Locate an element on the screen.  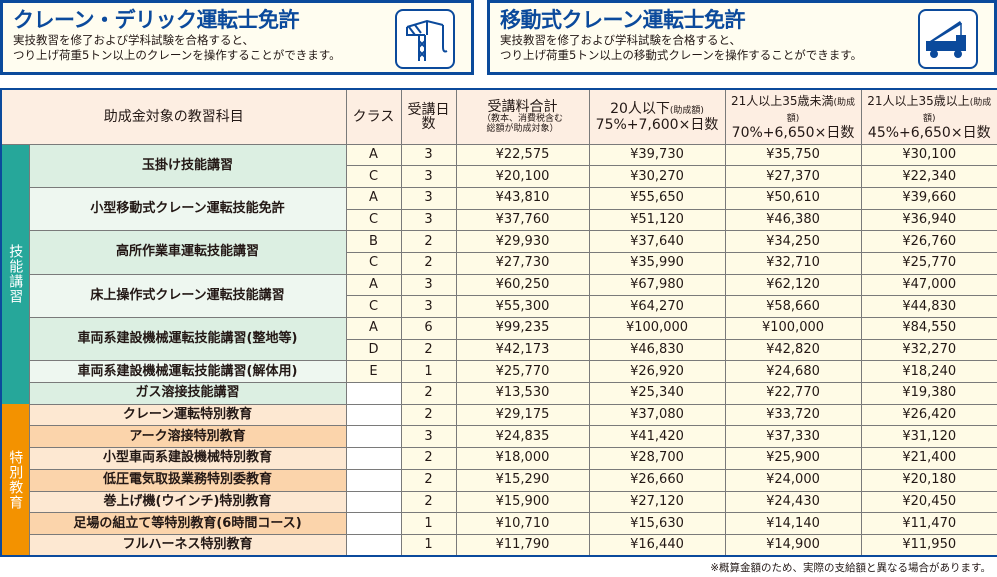
cell-total: ¥15,290 is located at coordinates (522, 480).